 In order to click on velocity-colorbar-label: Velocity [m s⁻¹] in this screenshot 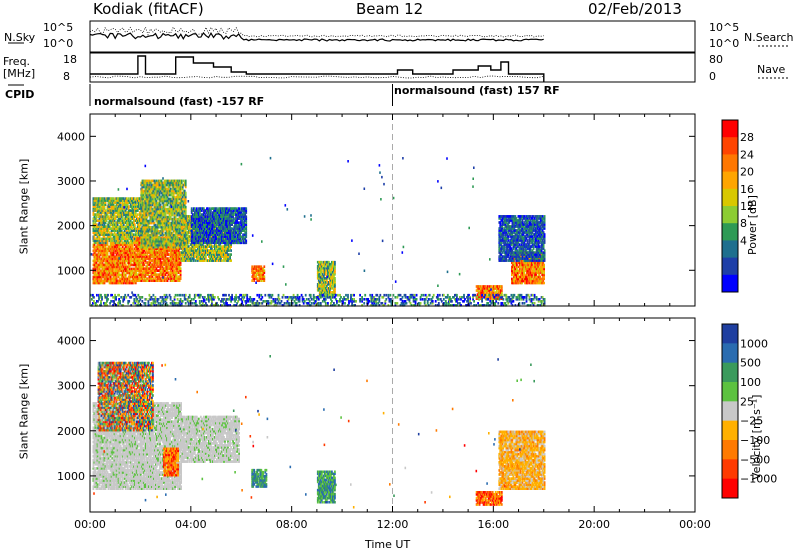, I will do `click(756, 437)`.